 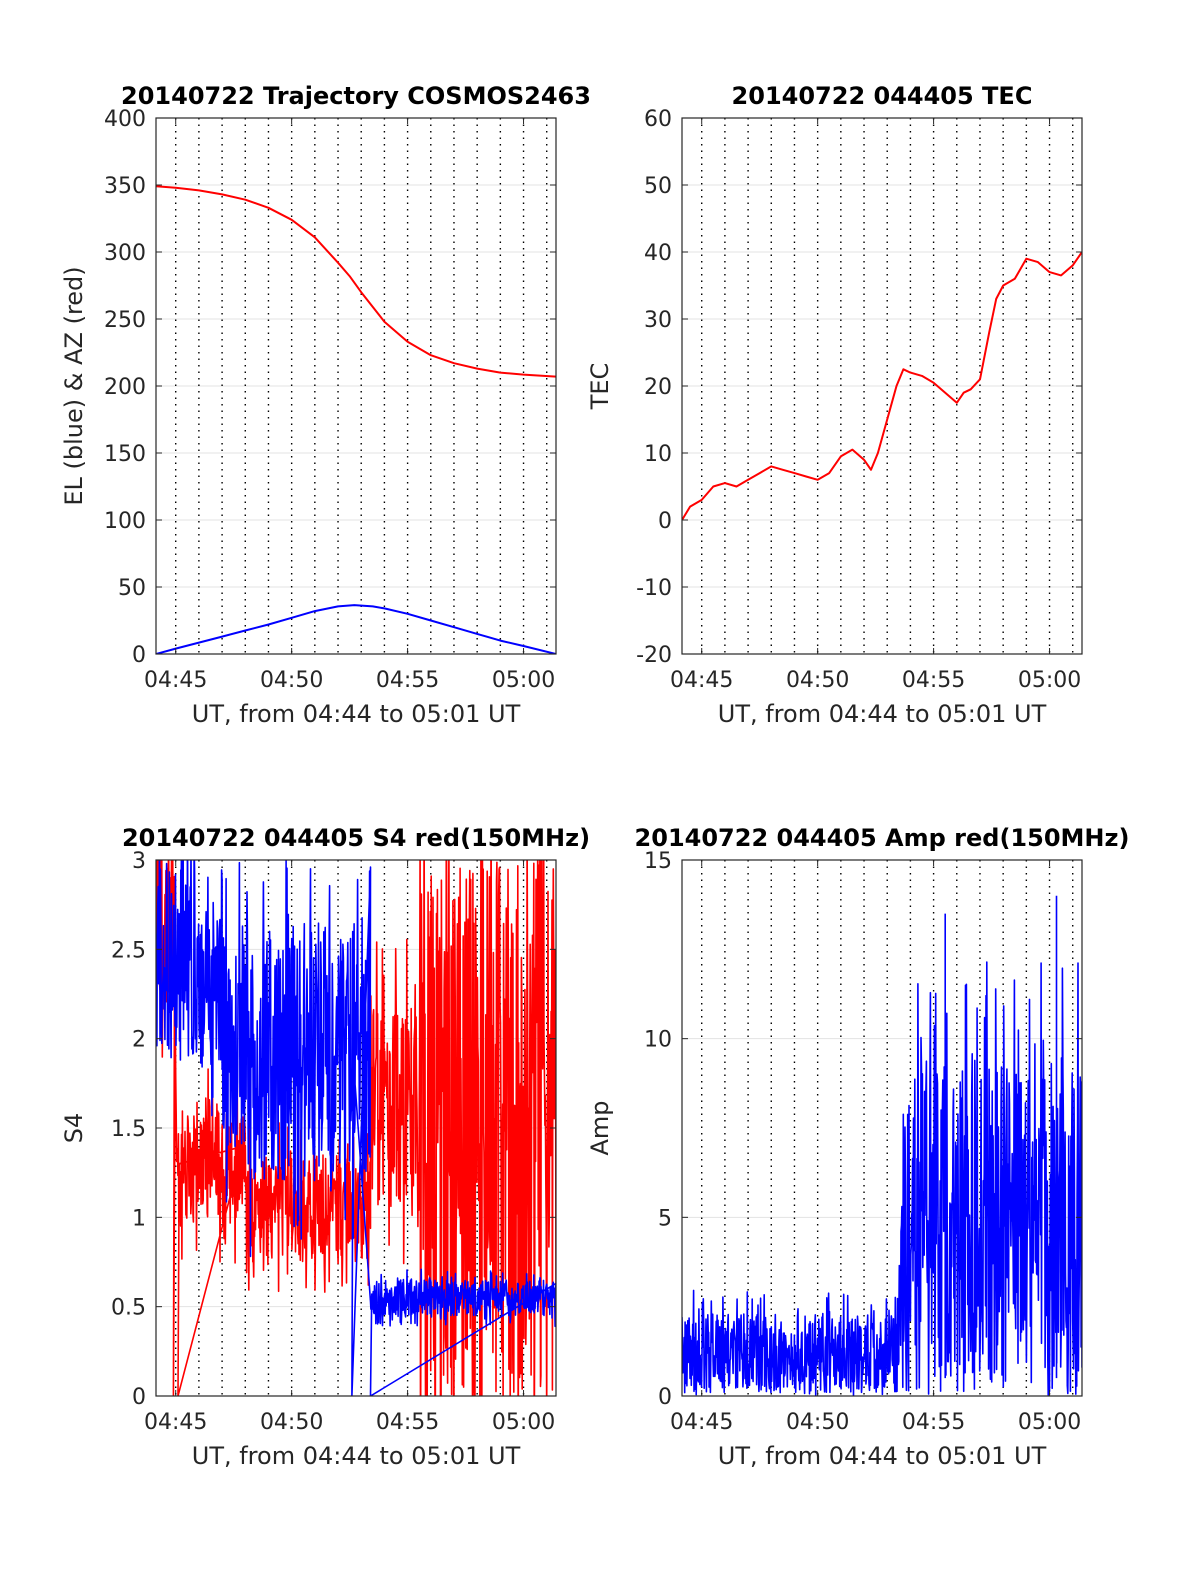 I want to click on y-tick-label: -20, so click(x=654, y=655).